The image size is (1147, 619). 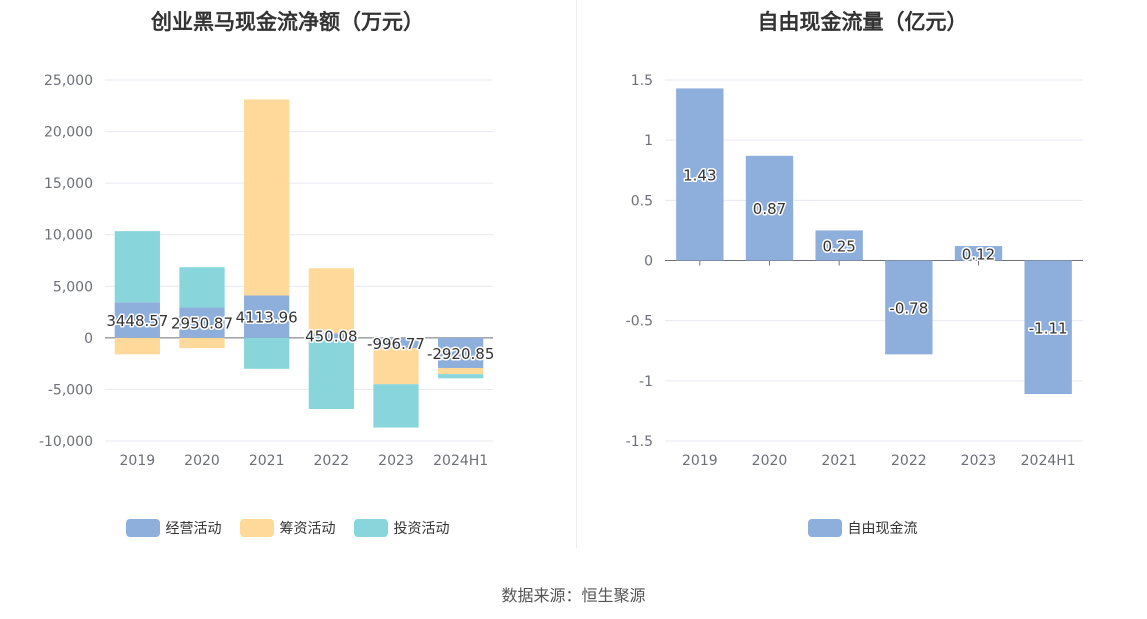 I want to click on chart-title: 自由现金流量（亿元）, so click(x=862, y=22).